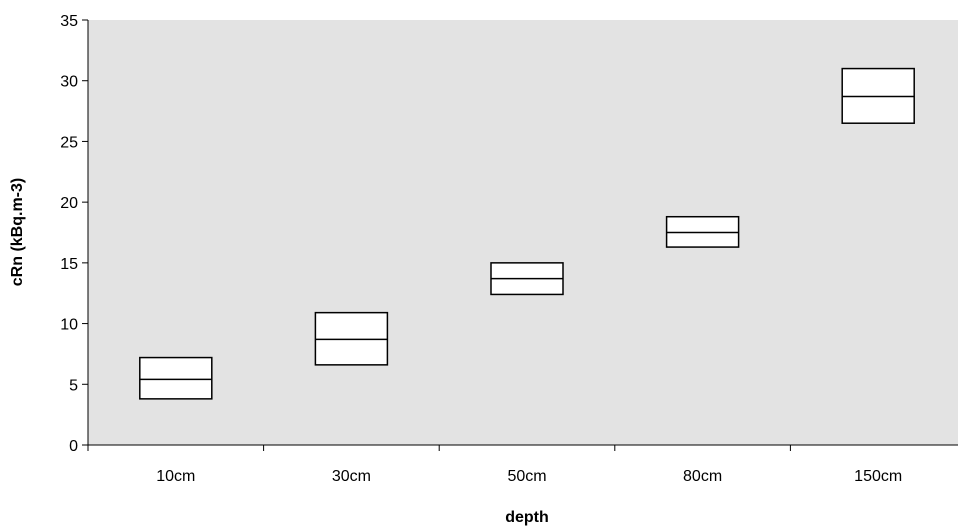 This screenshot has height=528, width=958. Describe the element at coordinates (526, 476) in the screenshot. I see `x-tick-label: 50cm` at that location.